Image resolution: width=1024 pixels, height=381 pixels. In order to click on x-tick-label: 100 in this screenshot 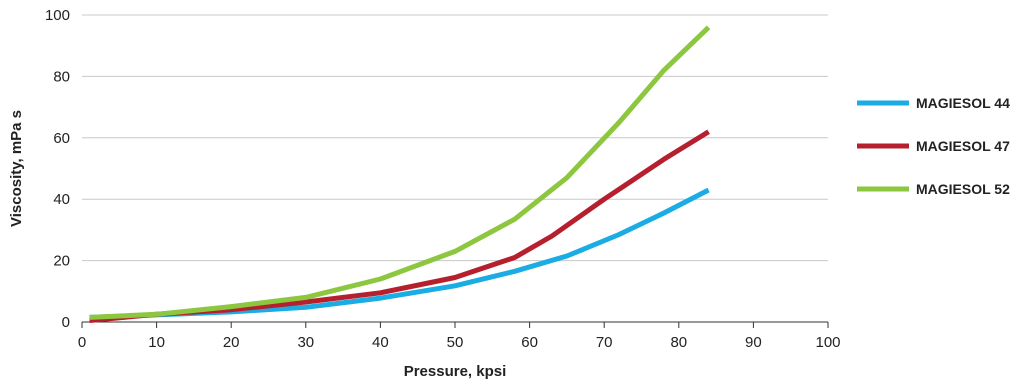, I will do `click(827, 342)`.